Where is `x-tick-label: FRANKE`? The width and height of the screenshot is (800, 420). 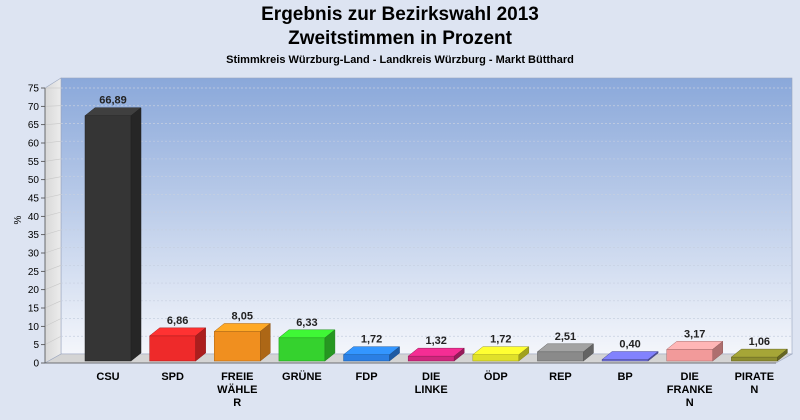
x-tick-label: FRANKE is located at coordinates (690, 390).